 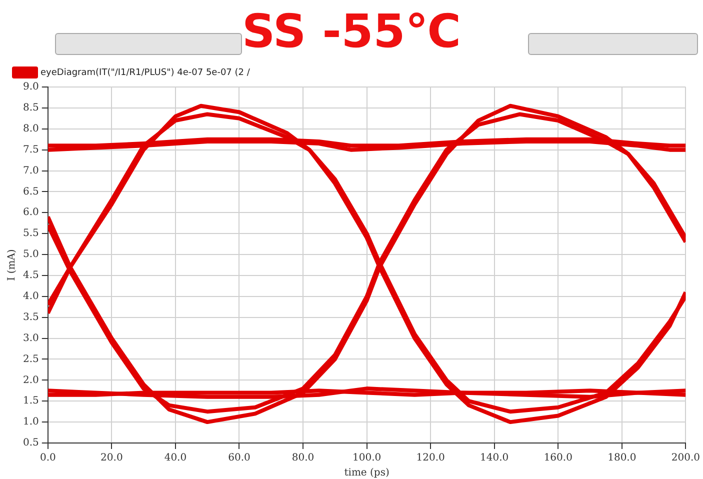 I want to click on y-tick-label: 1.5, so click(x=30, y=401).